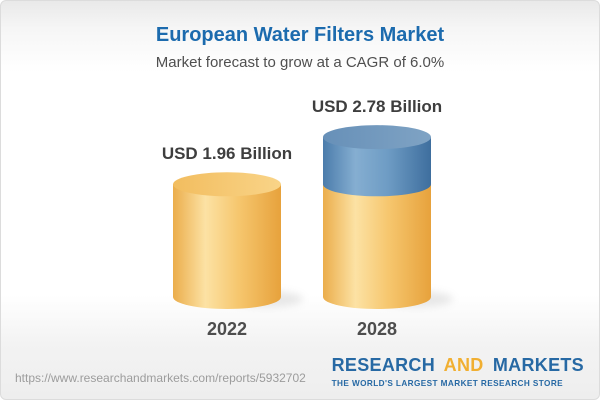 The height and width of the screenshot is (400, 600). What do you see at coordinates (300, 35) in the screenshot?
I see `page-title: European Water Filters Market` at bounding box center [300, 35].